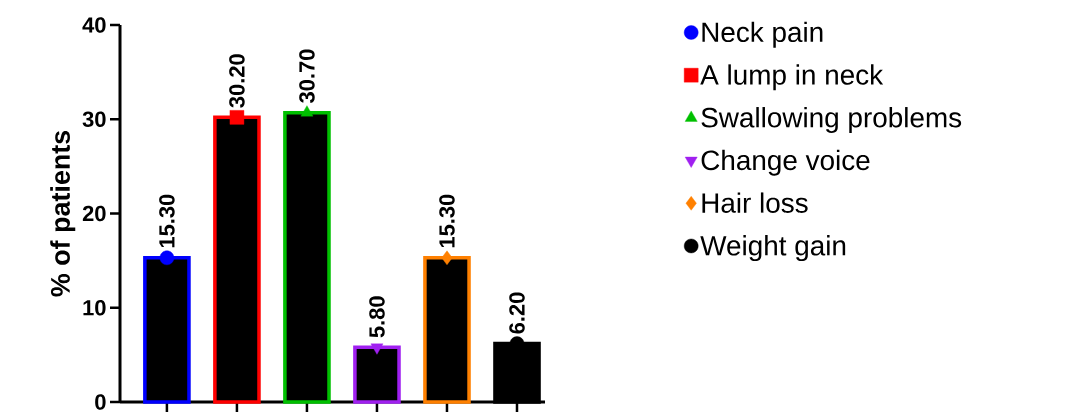 The image size is (1081, 416). I want to click on y-tick-label: 10, so click(94, 307).